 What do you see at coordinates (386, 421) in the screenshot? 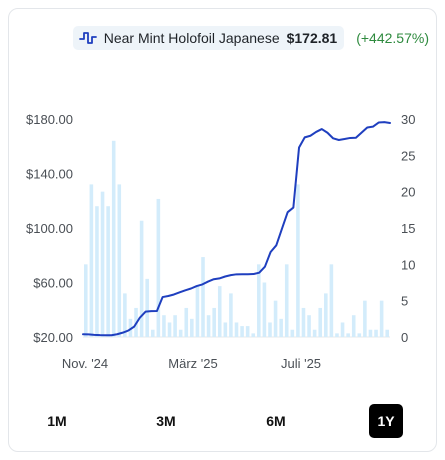
I see `range-button-1y: 1Y` at bounding box center [386, 421].